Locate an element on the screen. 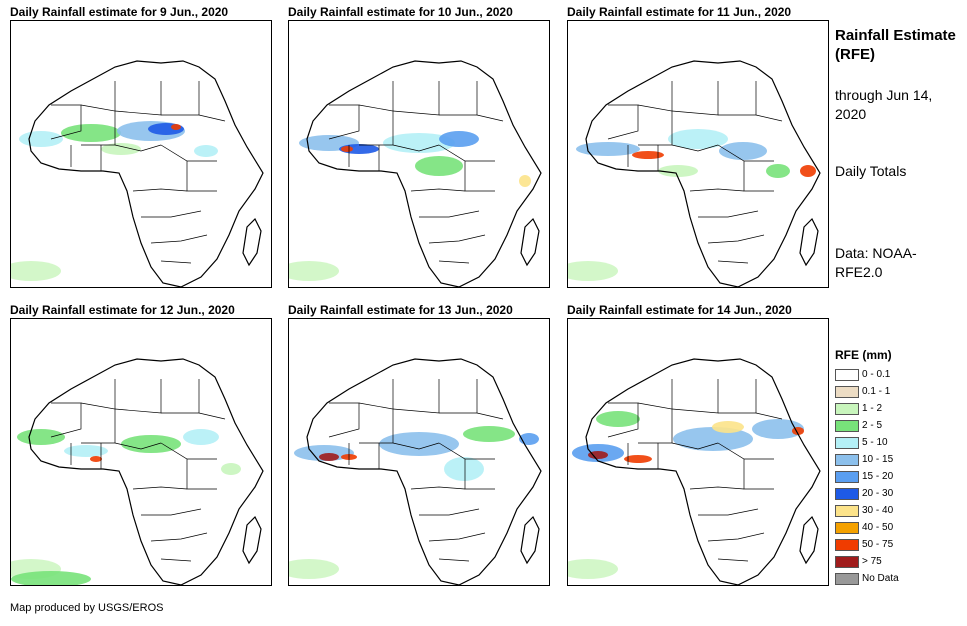 The image size is (967, 626). legend-item: 0 - 0.1 is located at coordinates (867, 374).